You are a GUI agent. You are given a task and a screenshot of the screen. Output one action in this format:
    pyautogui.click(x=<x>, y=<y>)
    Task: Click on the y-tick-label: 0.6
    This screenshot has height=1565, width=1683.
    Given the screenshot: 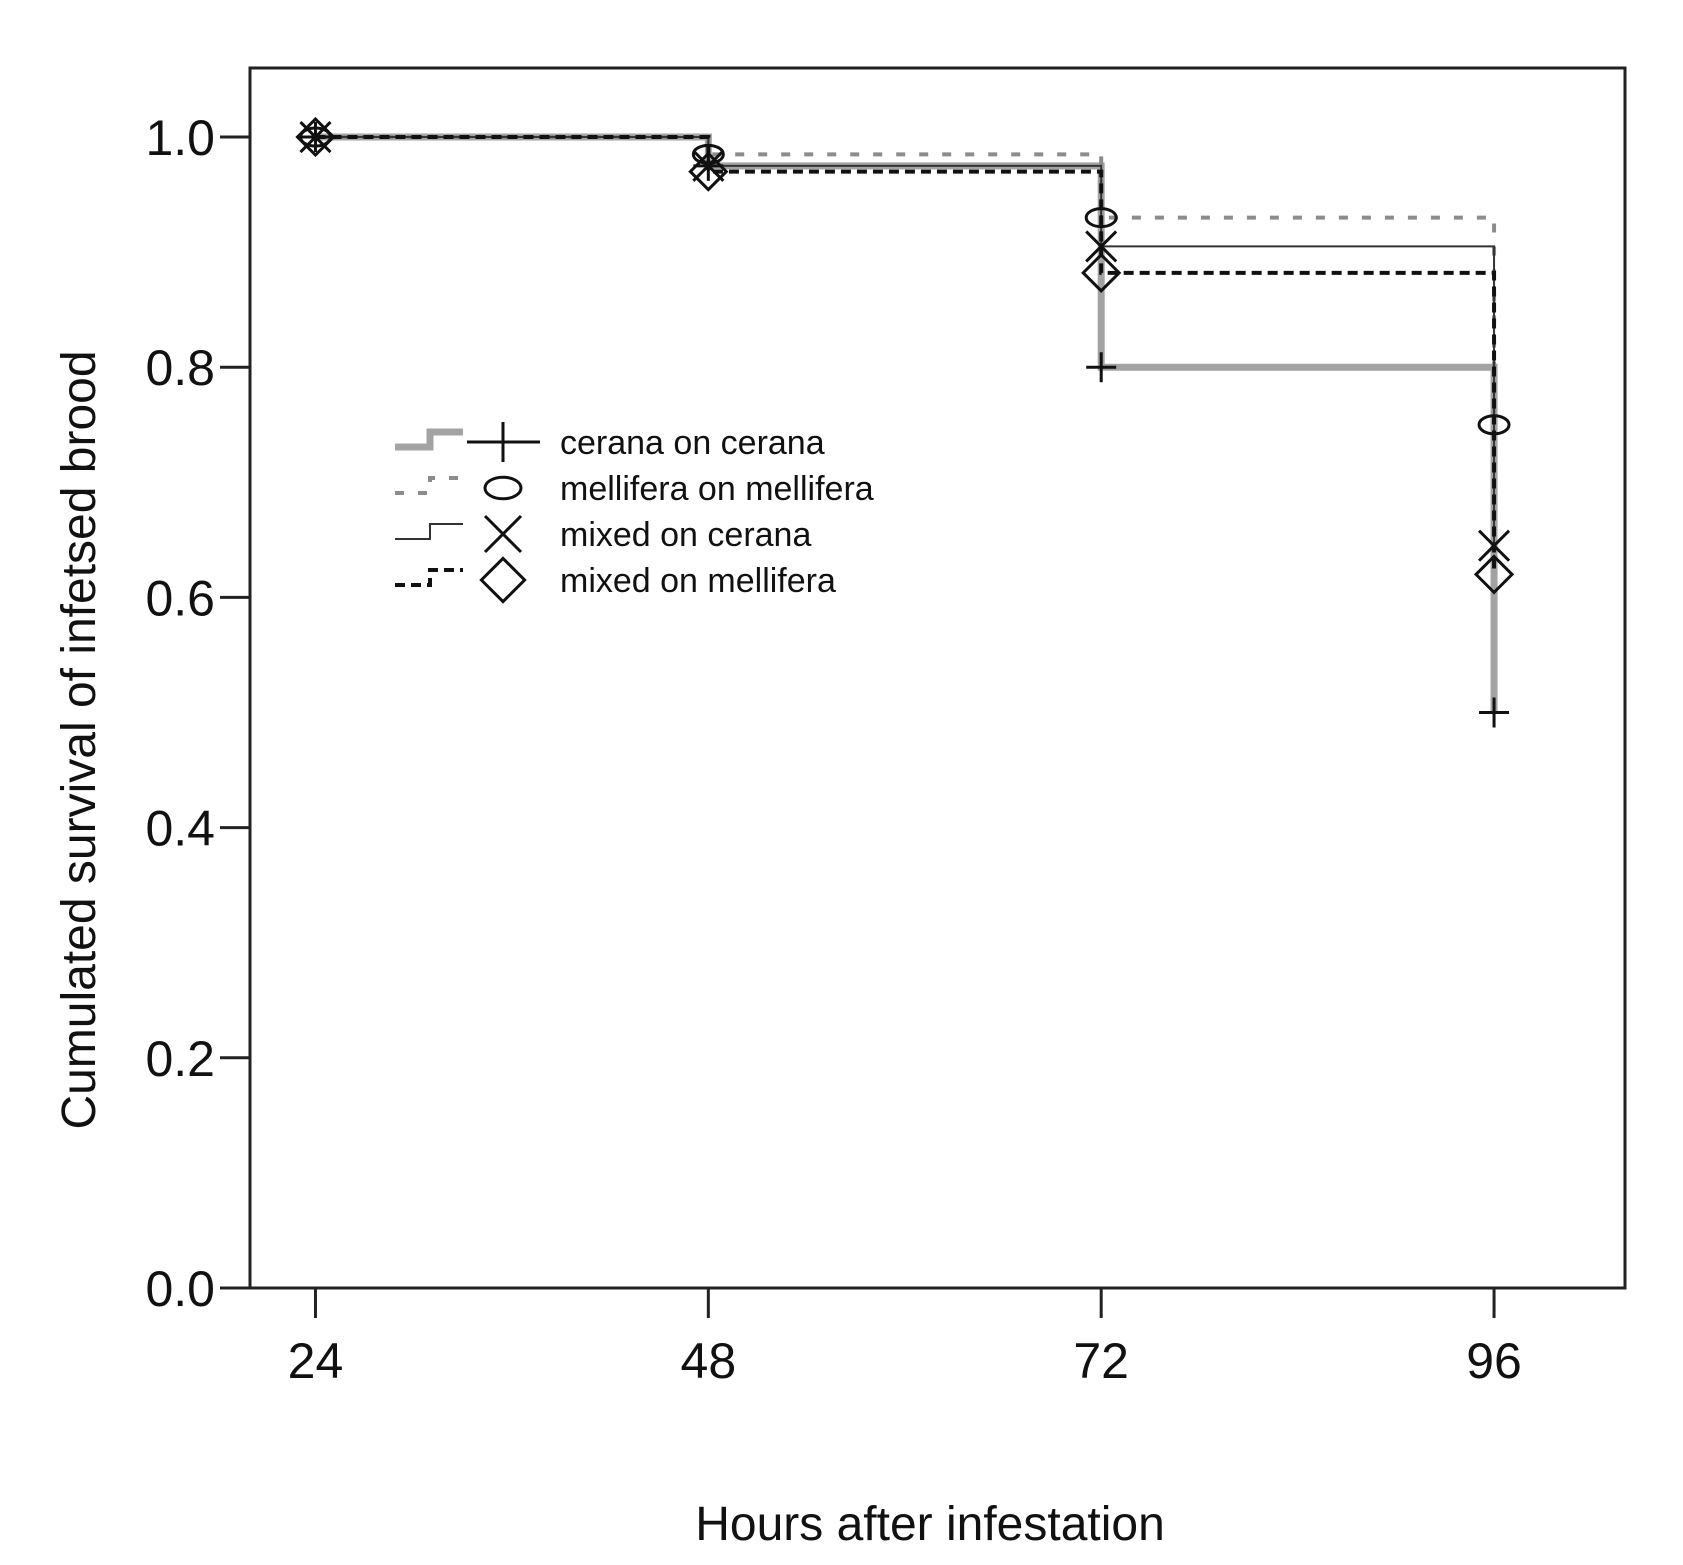 What is the action you would take?
    pyautogui.click(x=180, y=598)
    